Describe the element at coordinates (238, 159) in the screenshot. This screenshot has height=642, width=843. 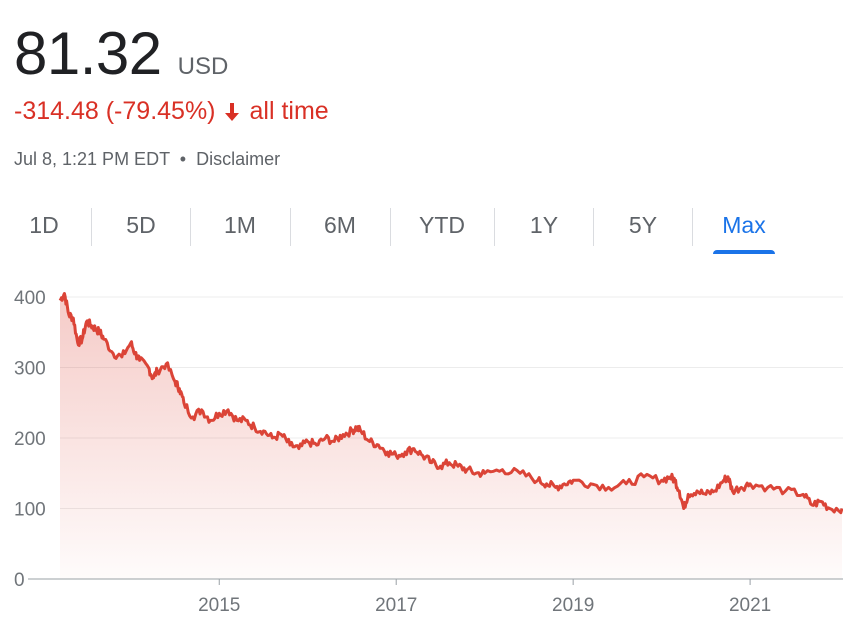
I see `disclaimer-link: Disclaimer` at that location.